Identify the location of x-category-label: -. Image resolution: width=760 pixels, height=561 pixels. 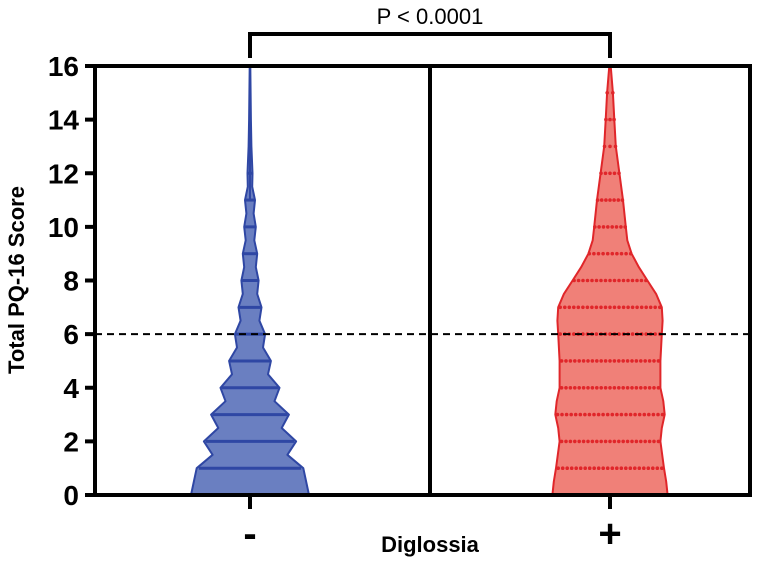
(249, 534).